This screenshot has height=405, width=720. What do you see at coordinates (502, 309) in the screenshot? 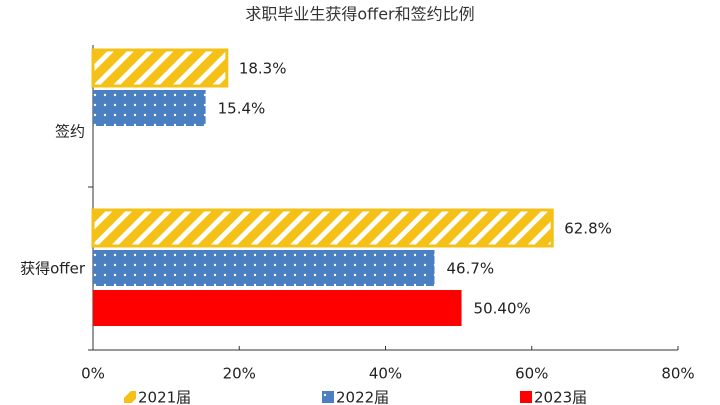
I see `value-label: 50.40%` at bounding box center [502, 309].